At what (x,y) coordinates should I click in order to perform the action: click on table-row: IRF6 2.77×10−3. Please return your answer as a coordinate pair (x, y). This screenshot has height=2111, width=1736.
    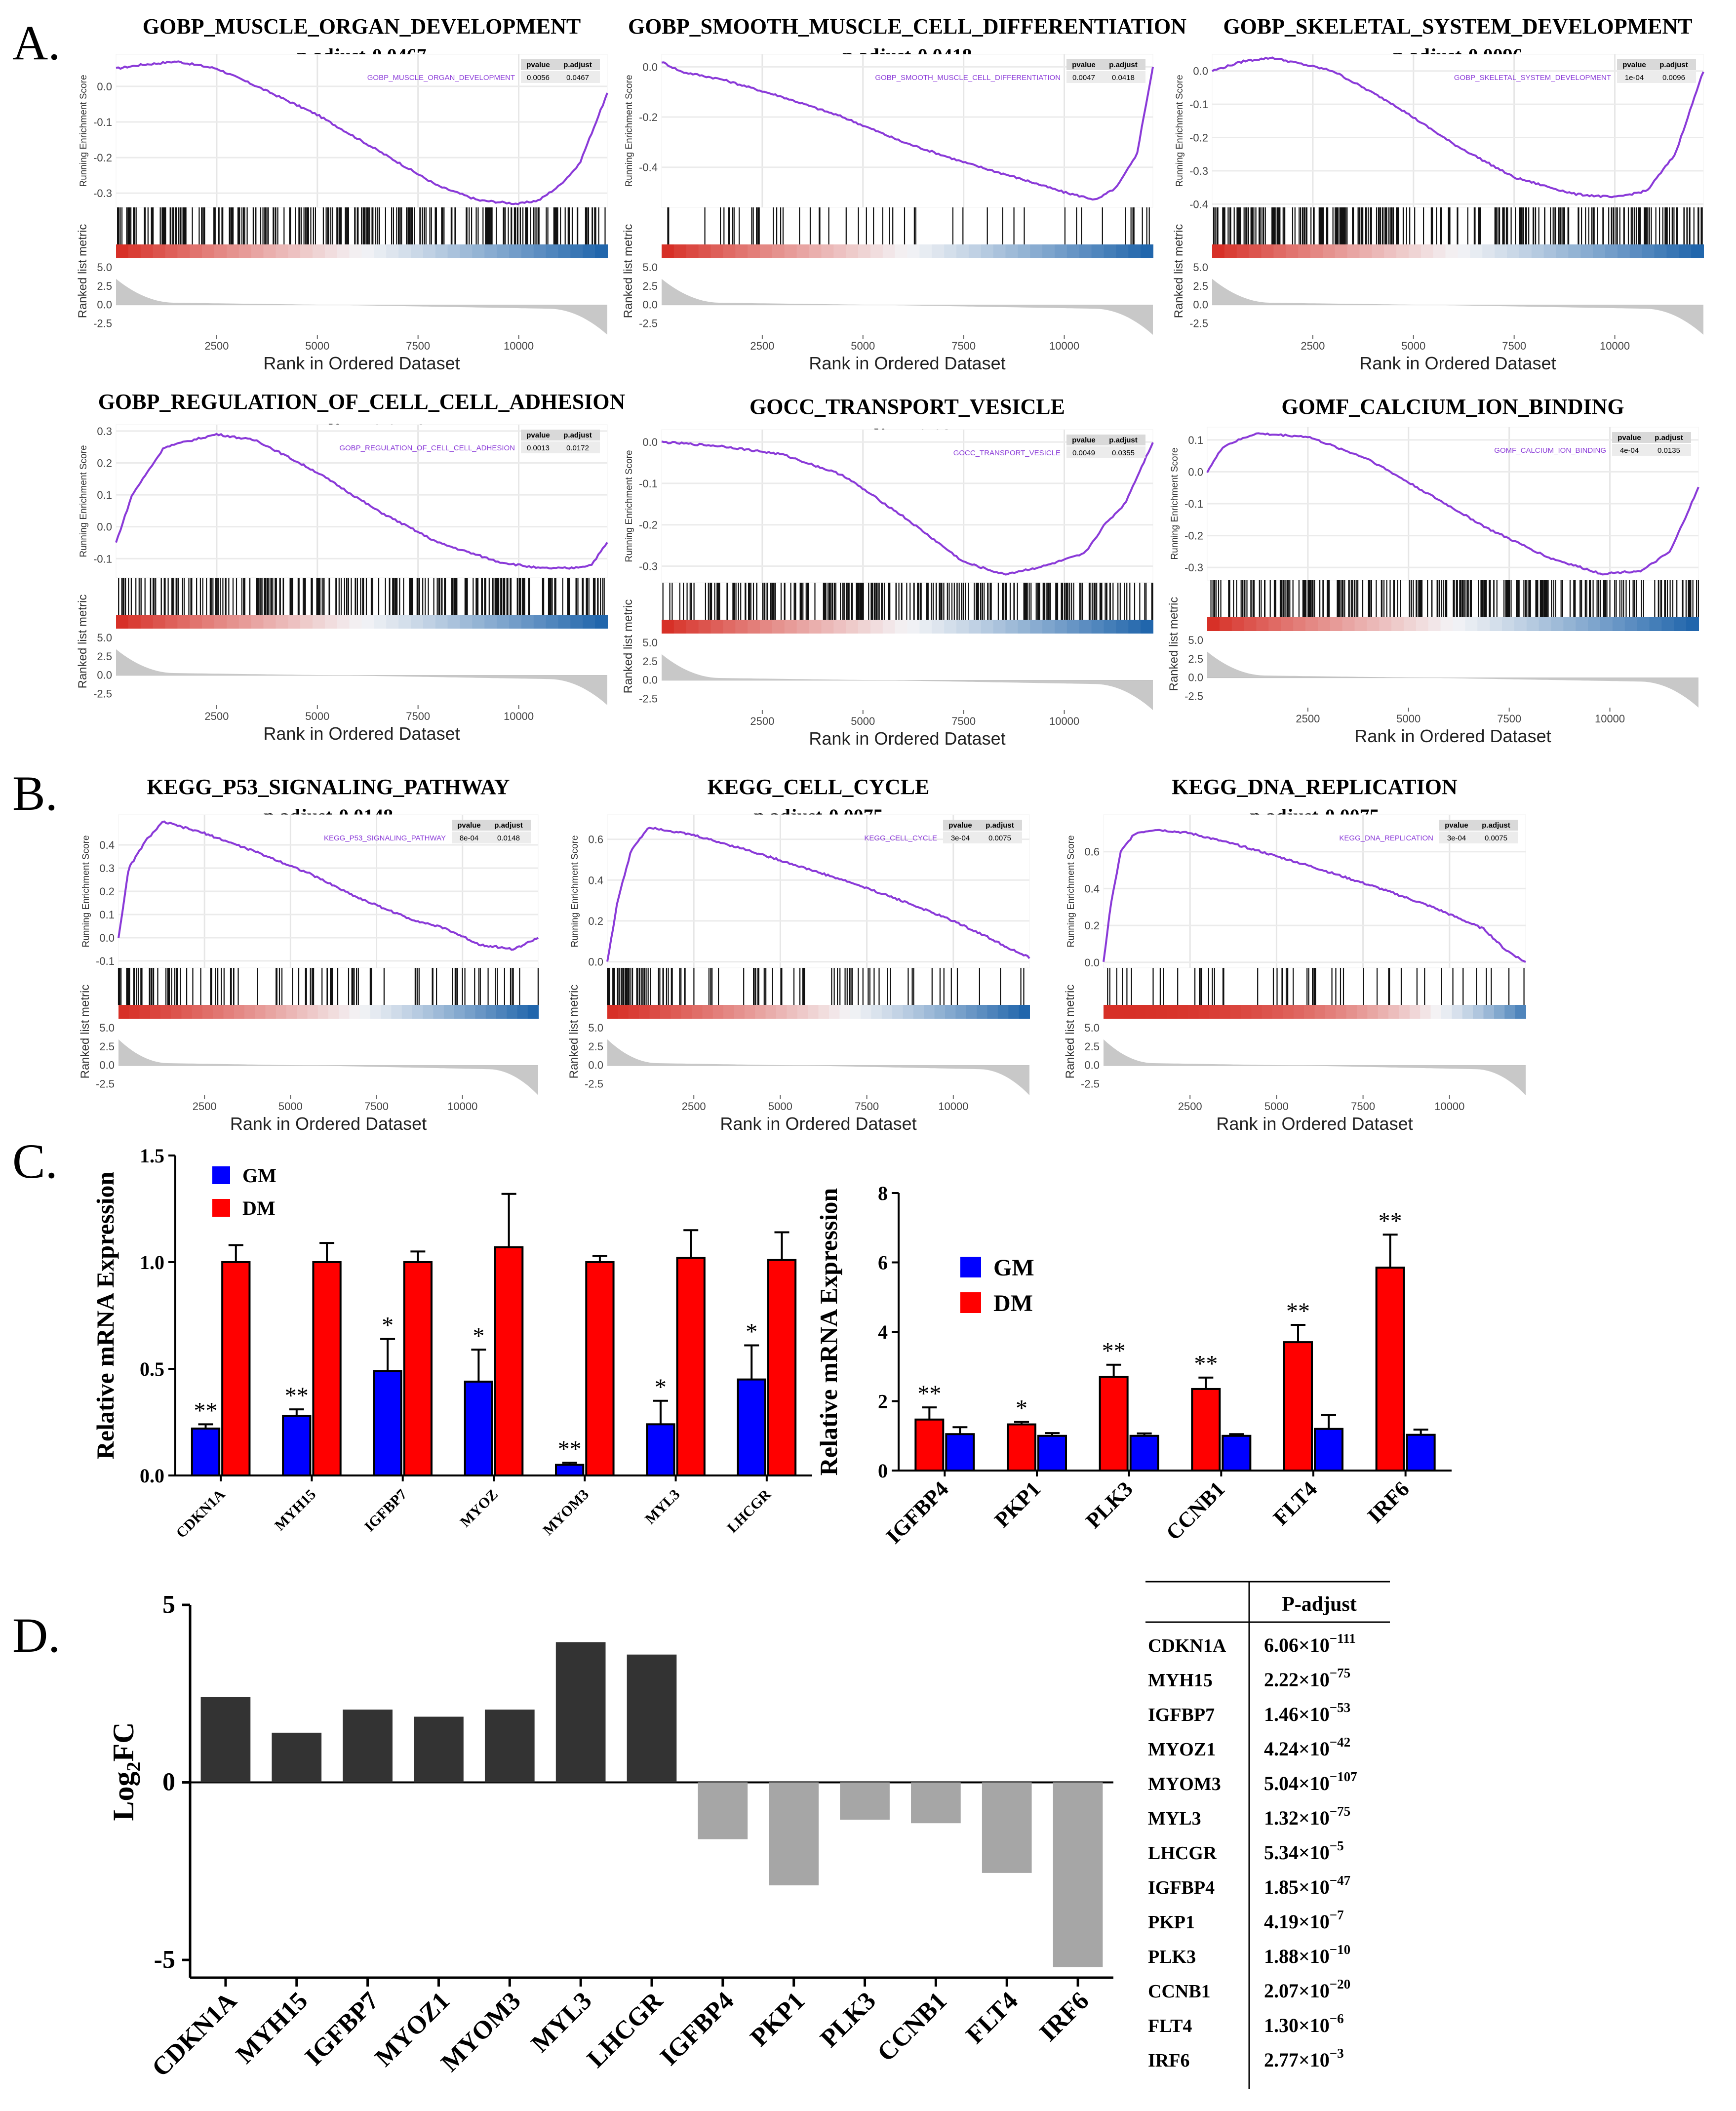
    Looking at the image, I should click on (1246, 2058).